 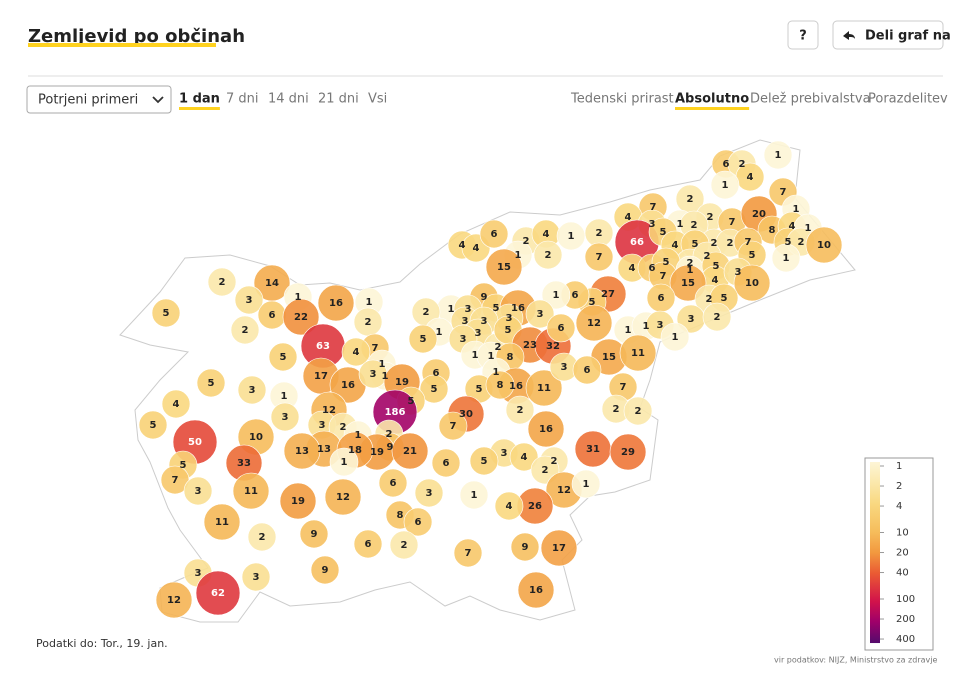 I want to click on measure-tab: Porazdelitev, so click(x=908, y=99).